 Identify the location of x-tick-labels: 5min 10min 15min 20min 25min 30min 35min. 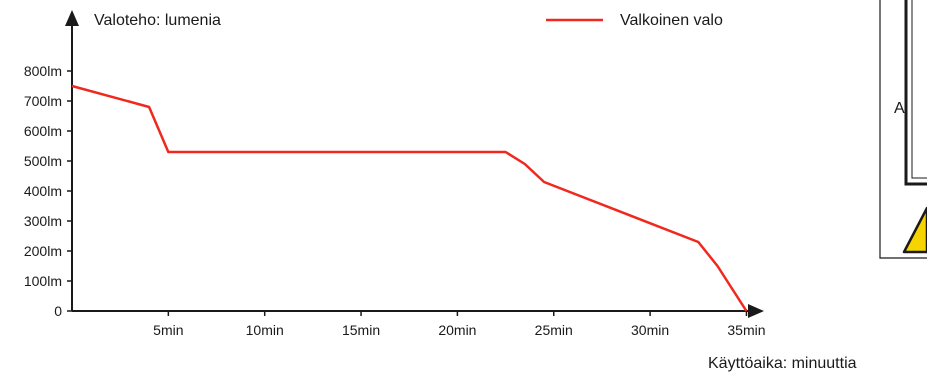
(459, 324).